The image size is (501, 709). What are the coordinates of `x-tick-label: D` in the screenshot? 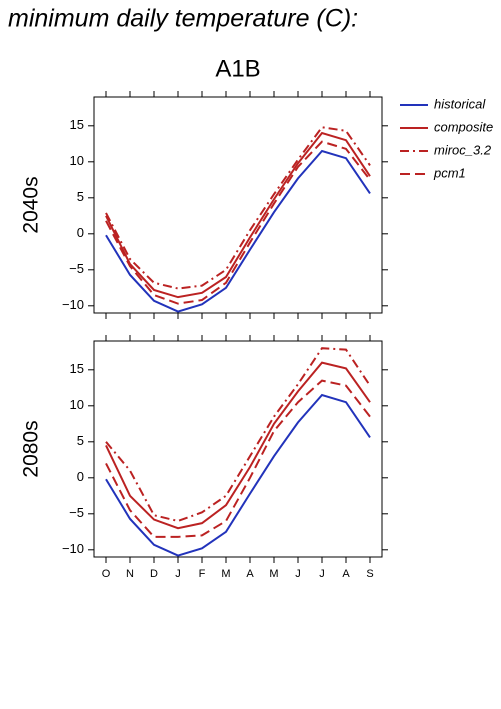 It's located at (154, 574).